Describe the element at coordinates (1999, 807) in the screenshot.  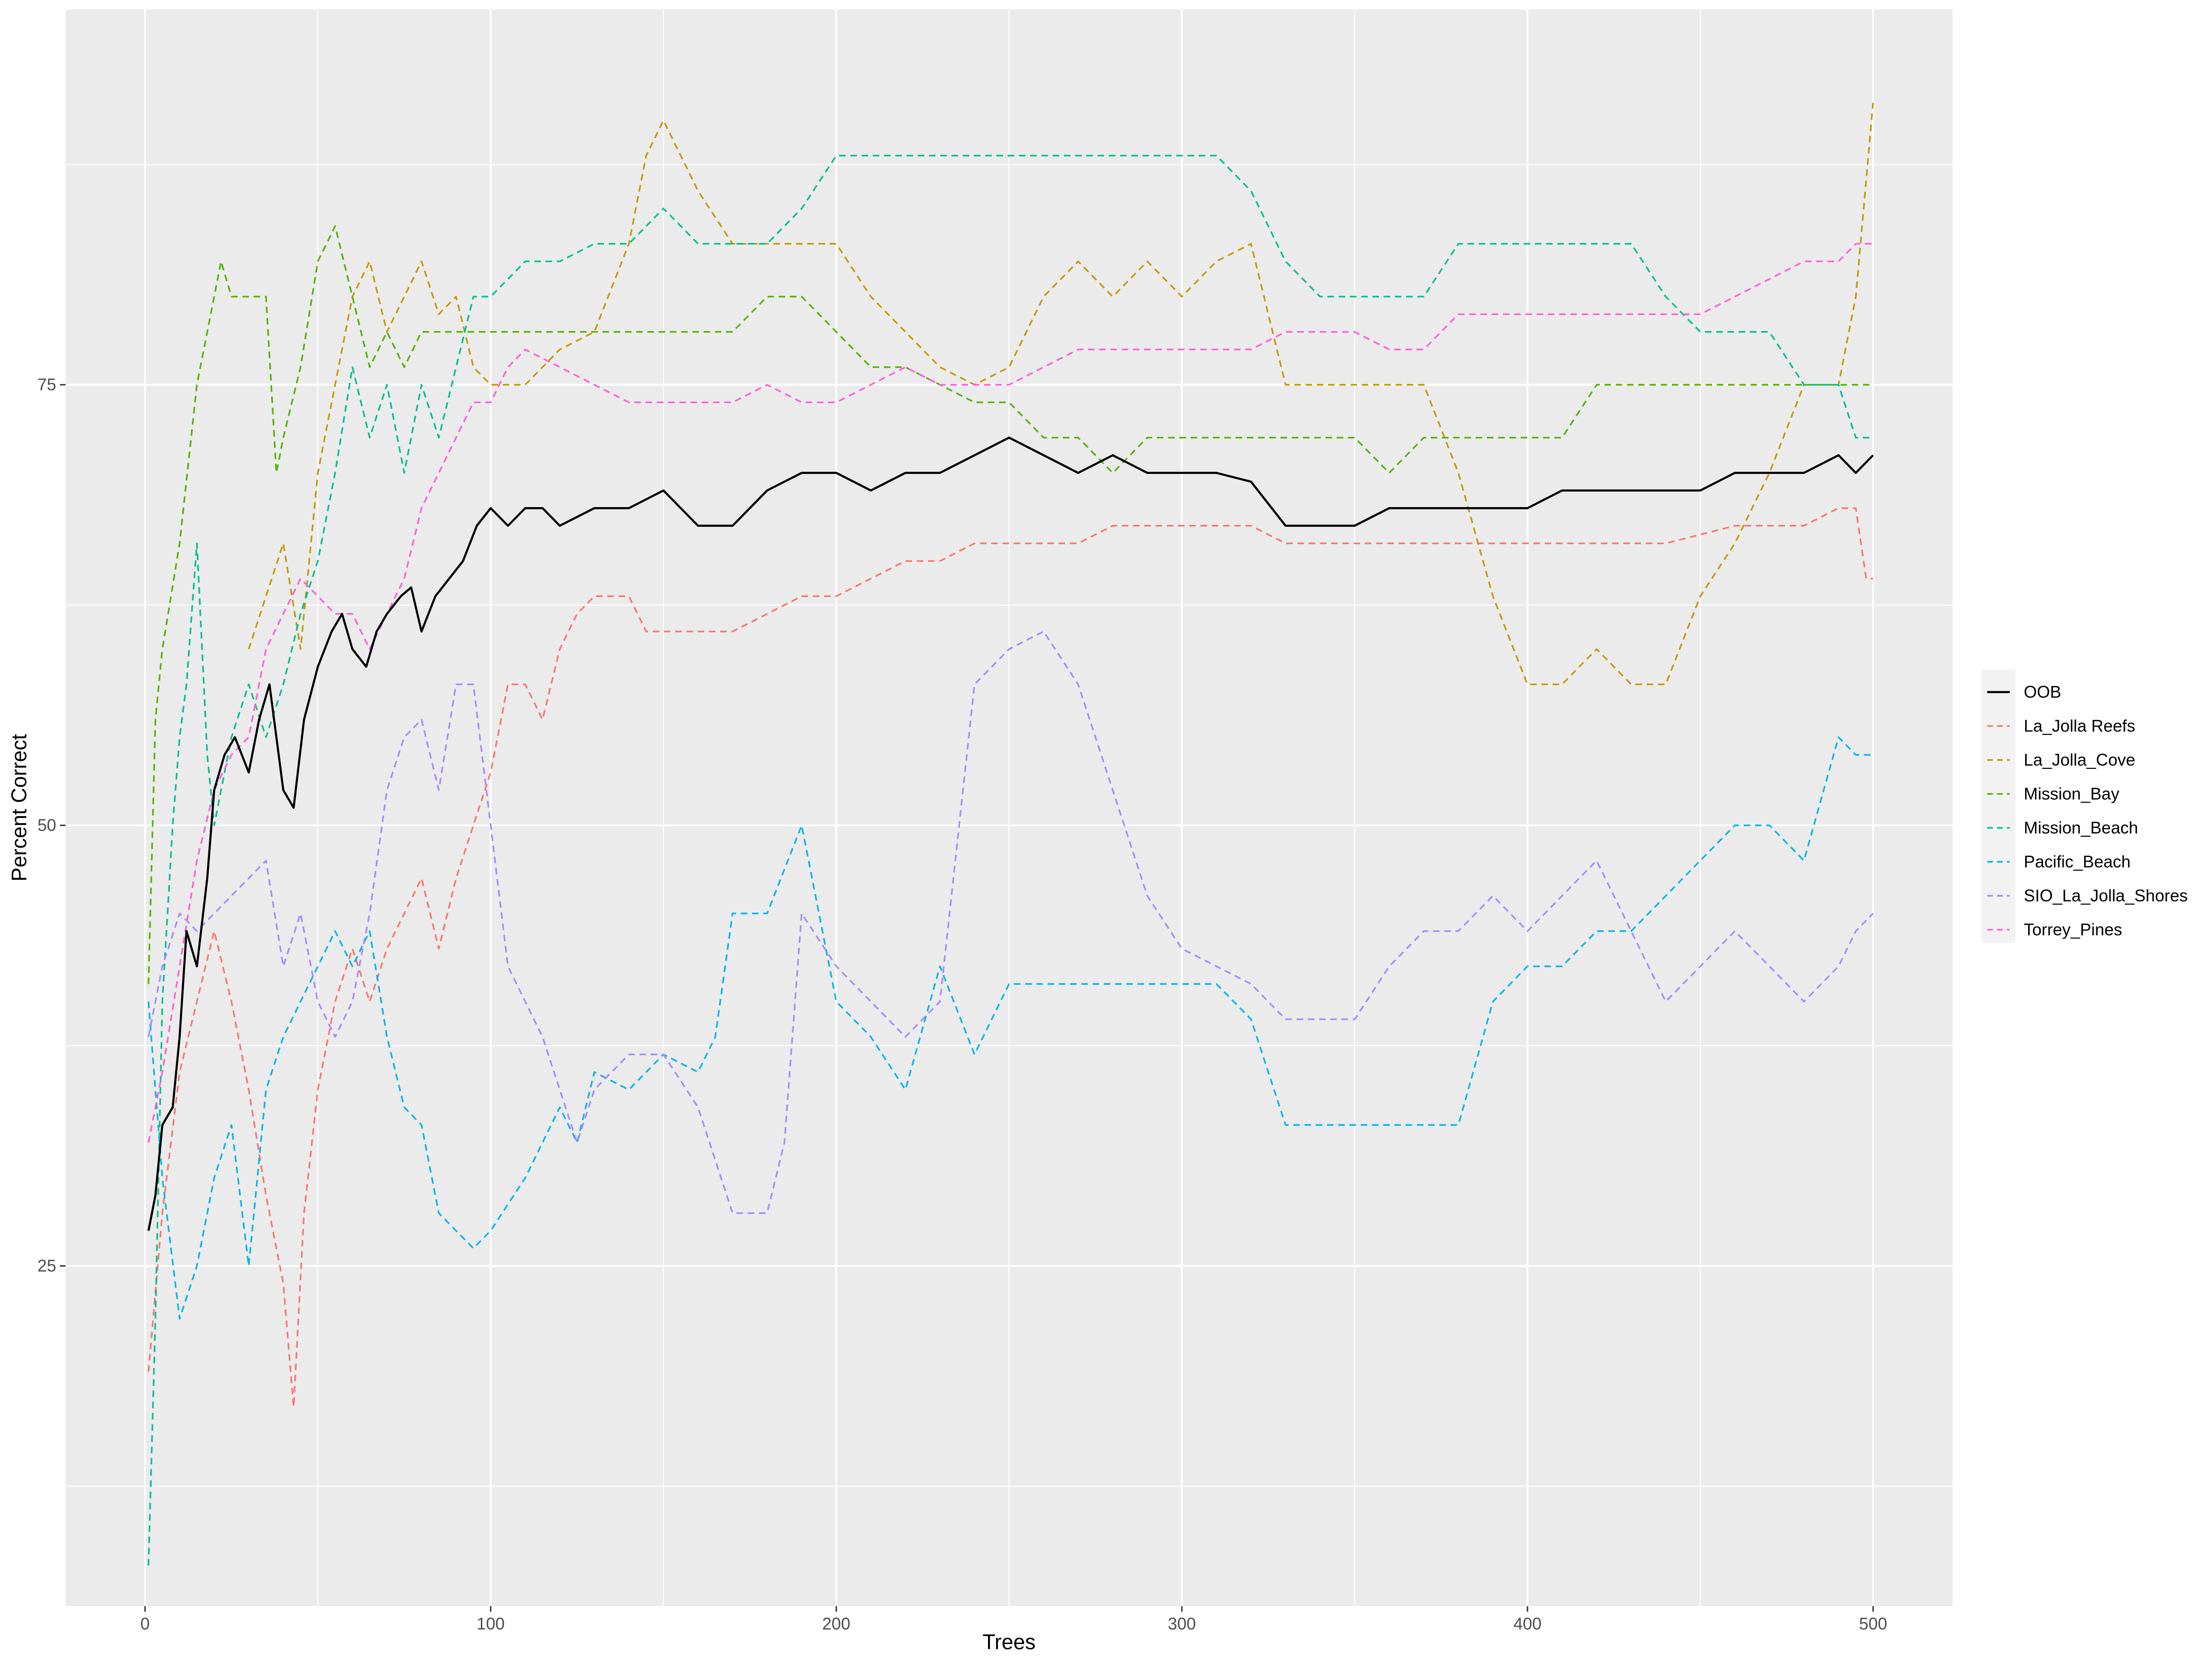
I see `legend-key-background` at that location.